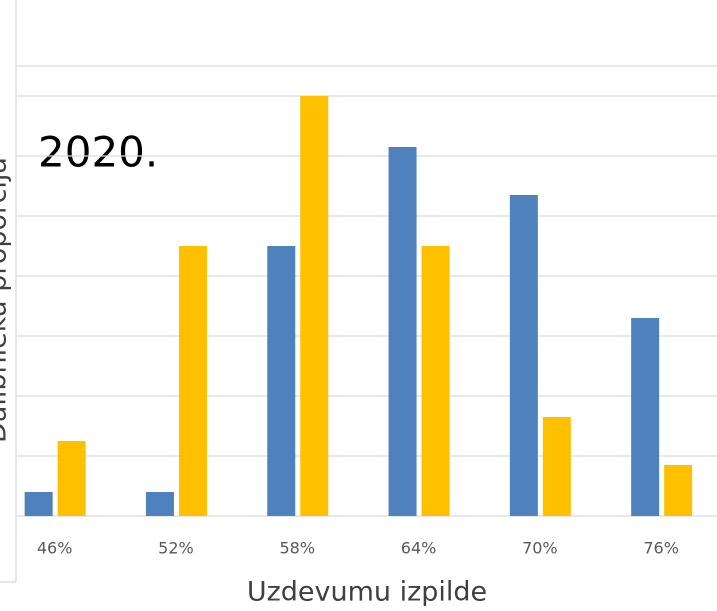  What do you see at coordinates (98, 152) in the screenshot?
I see `annotation: 2020.` at bounding box center [98, 152].